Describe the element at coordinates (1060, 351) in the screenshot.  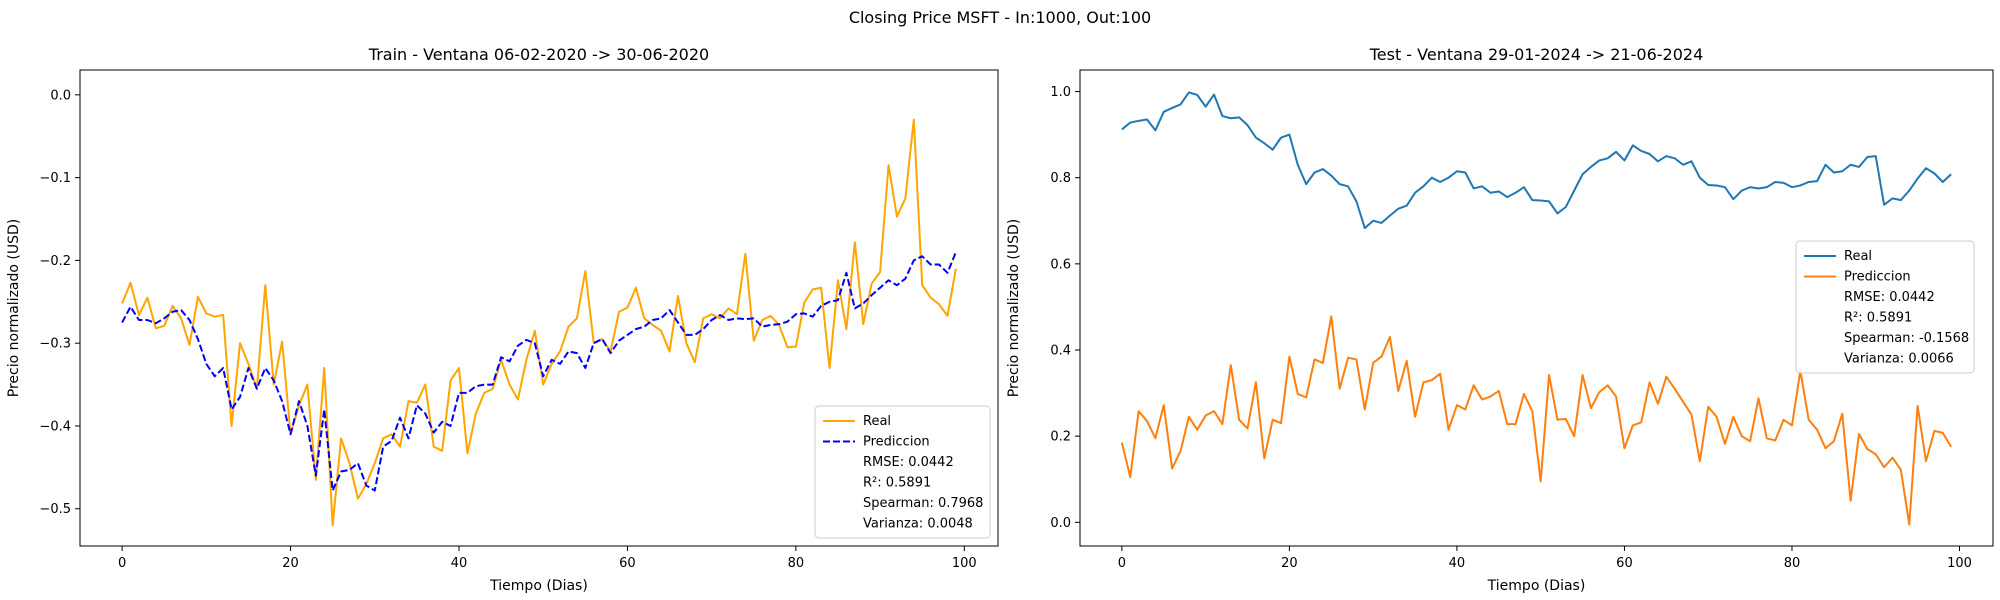
I see `y-tick-label: 0.4` at that location.